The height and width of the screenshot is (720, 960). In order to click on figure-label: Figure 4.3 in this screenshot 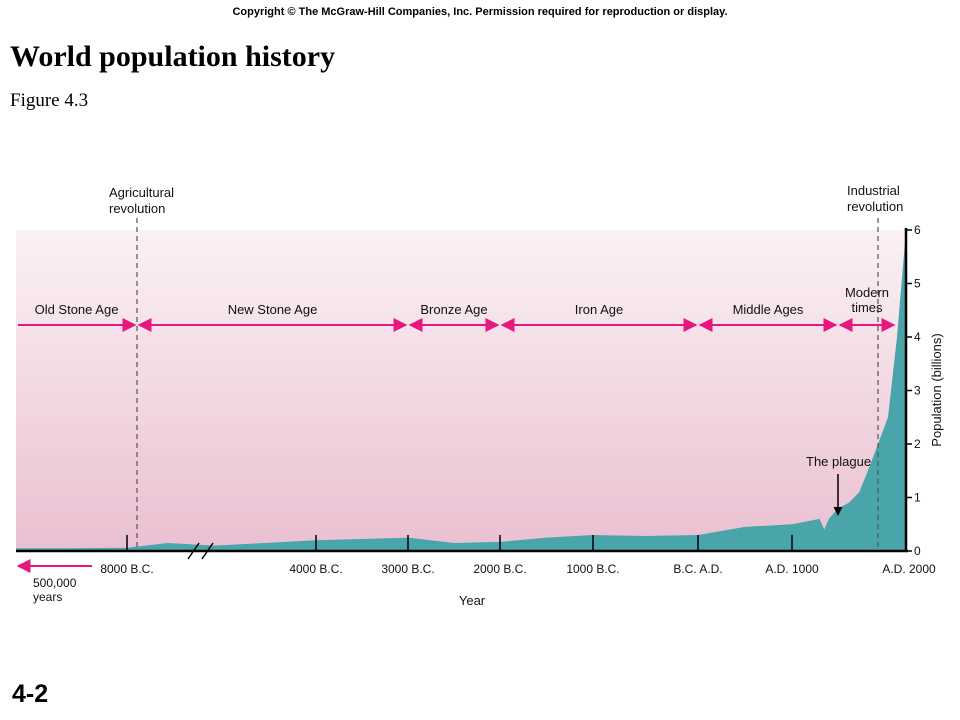, I will do `click(49, 100)`.